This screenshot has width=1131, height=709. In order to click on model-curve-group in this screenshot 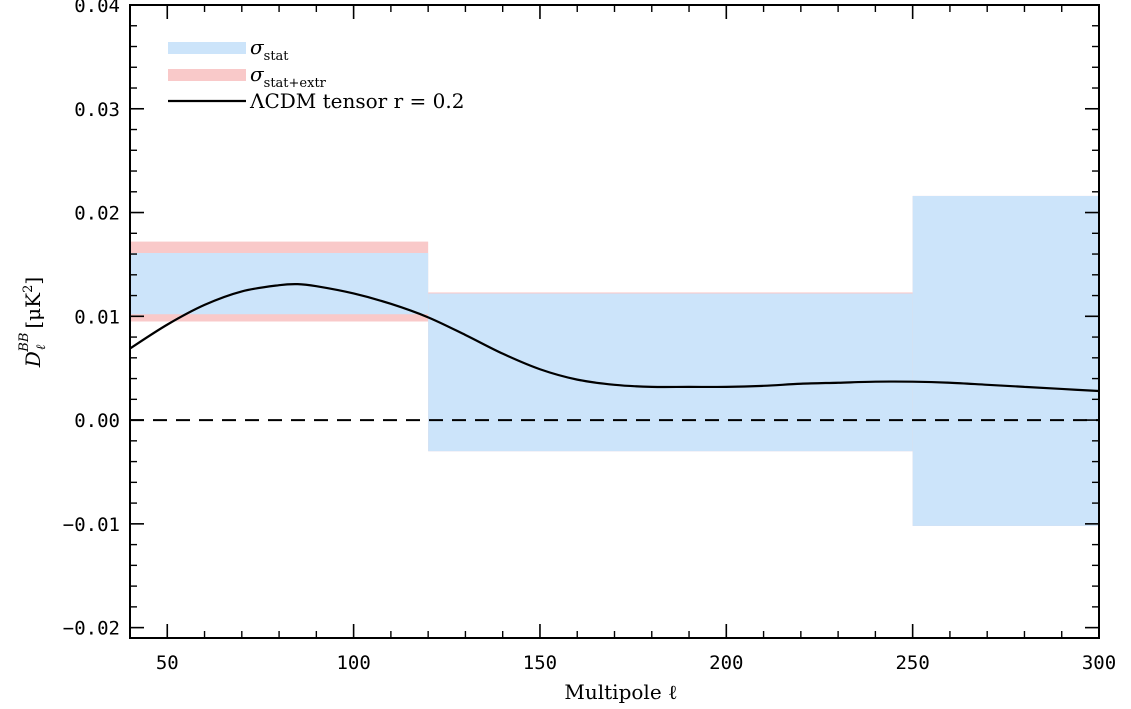, I will do `click(614, 337)`.